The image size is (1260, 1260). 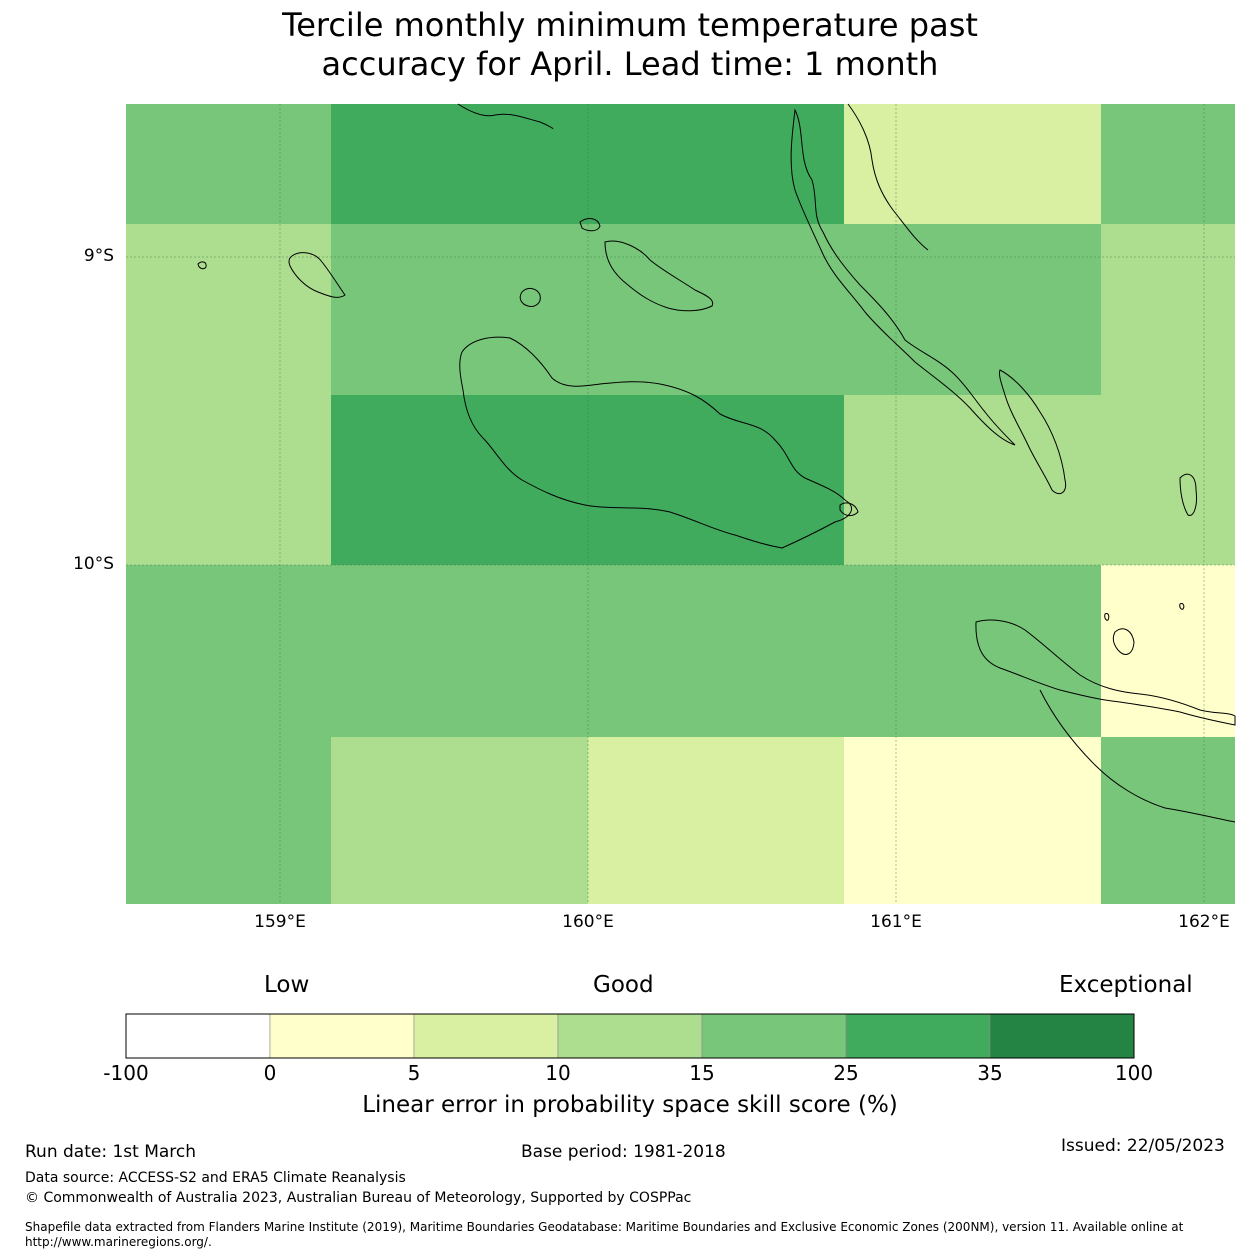 What do you see at coordinates (118, 1242) in the screenshot?
I see `shapefile-credit-line-2: http://www.marineregions.org/.` at bounding box center [118, 1242].